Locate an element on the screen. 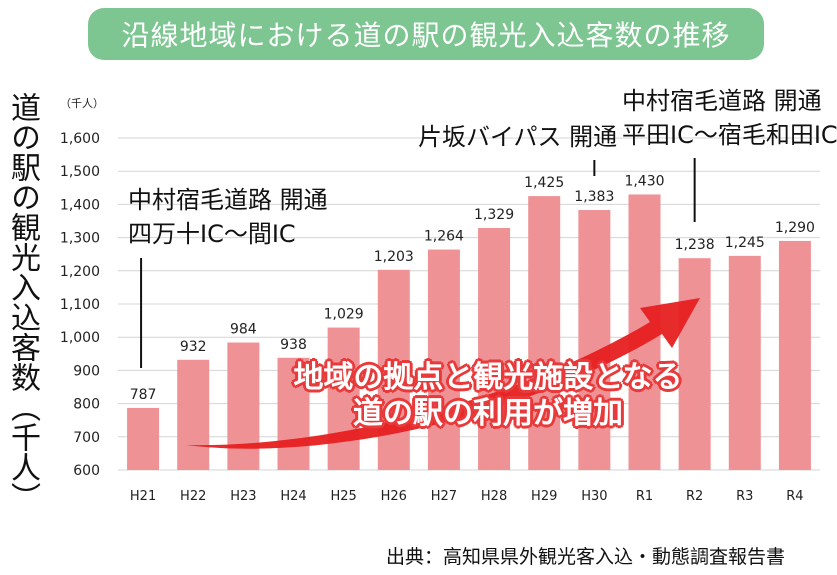 This screenshot has height=575, width=837. x-tick-label: H30 is located at coordinates (594, 496).